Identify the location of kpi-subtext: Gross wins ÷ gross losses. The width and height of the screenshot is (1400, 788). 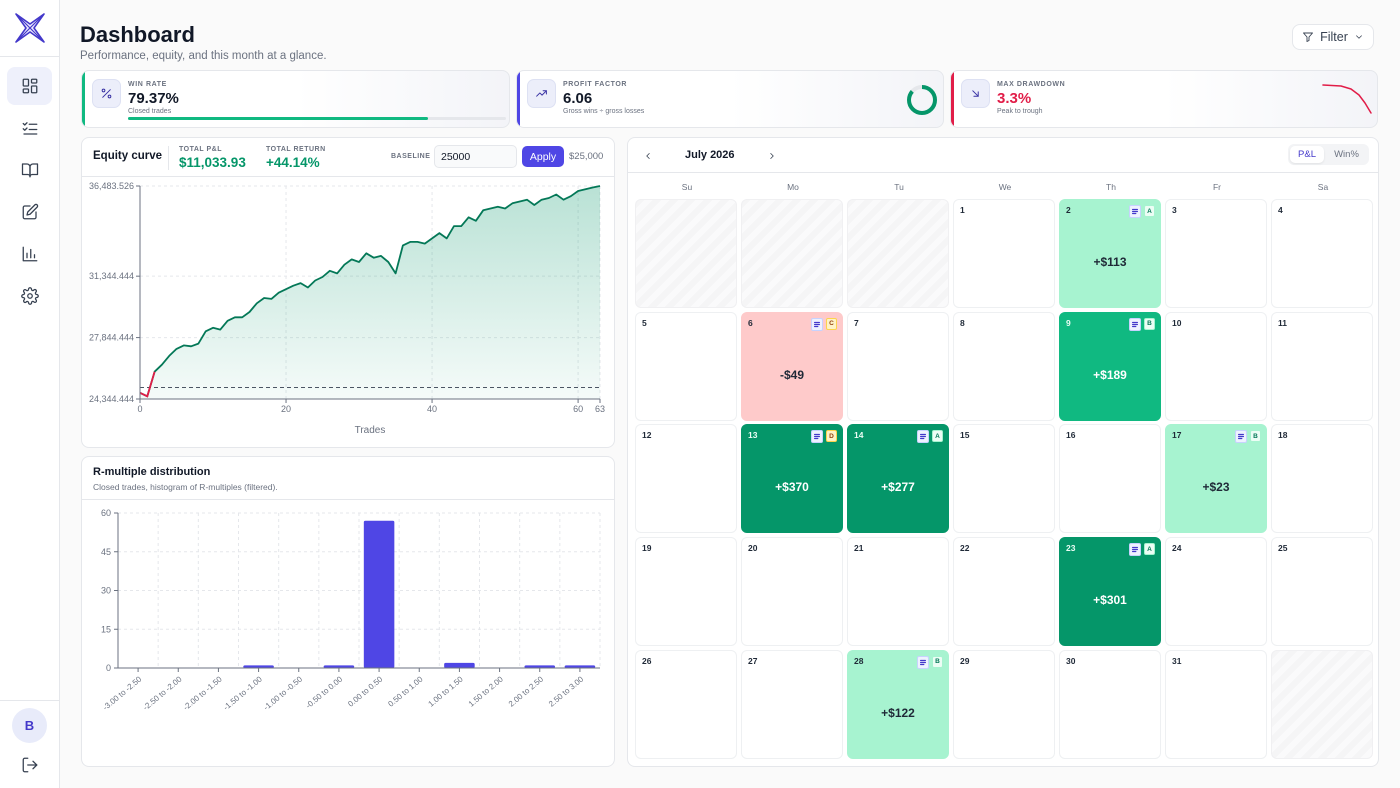
(604, 111).